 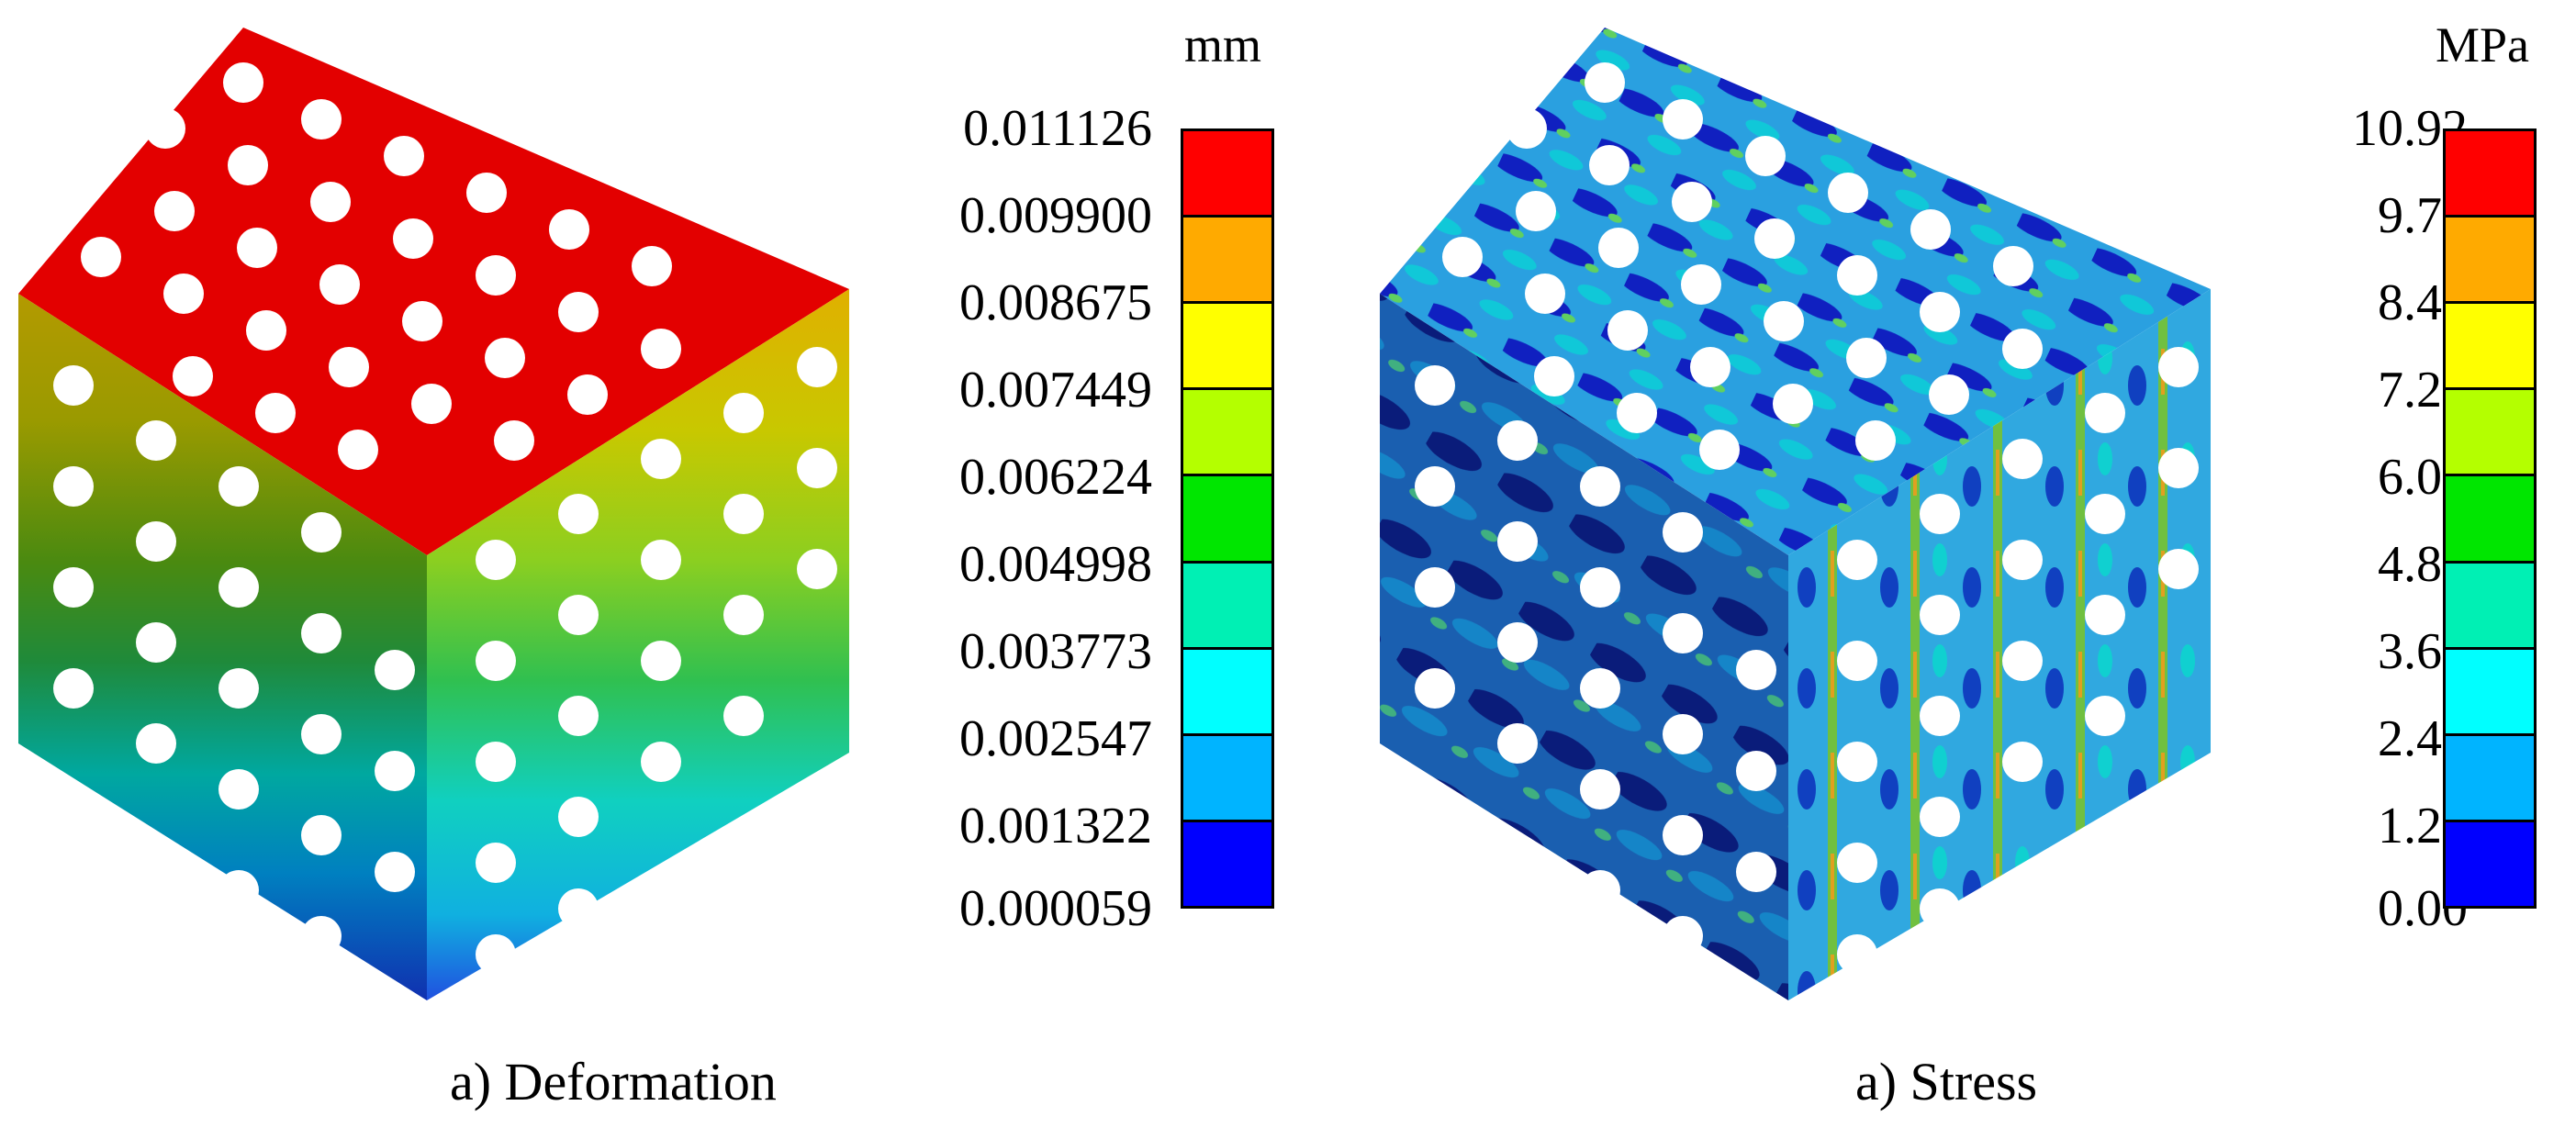 I want to click on scale-label: 0.009900, so click(x=1055, y=216).